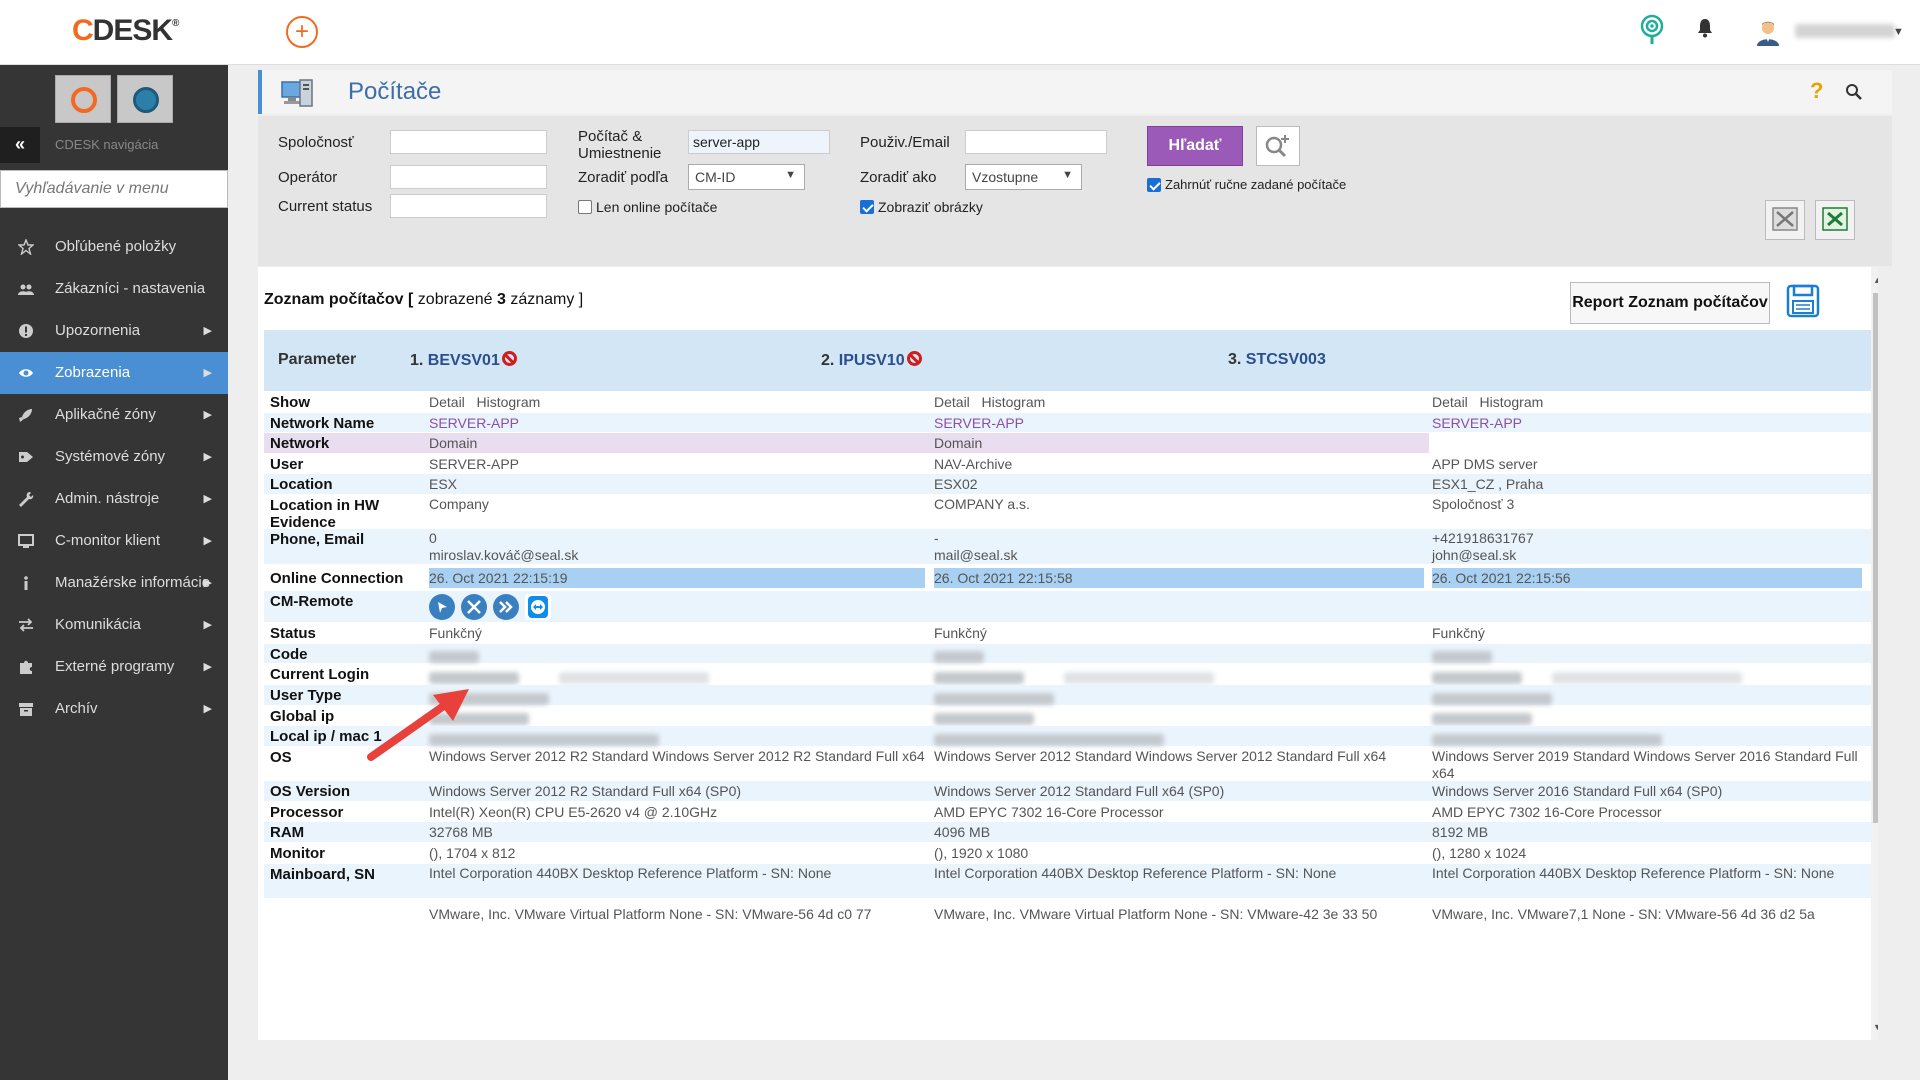 The image size is (1920, 1080). I want to click on sidebar-item-7: Admin. nástroje ▶, so click(114, 499).